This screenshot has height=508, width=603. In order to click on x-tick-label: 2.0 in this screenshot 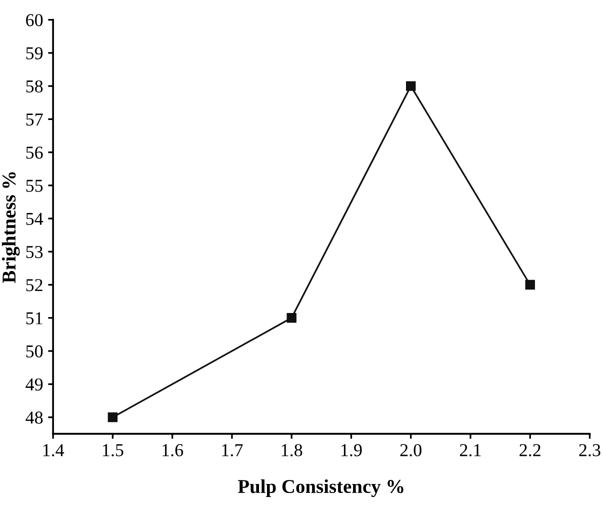, I will do `click(411, 450)`.